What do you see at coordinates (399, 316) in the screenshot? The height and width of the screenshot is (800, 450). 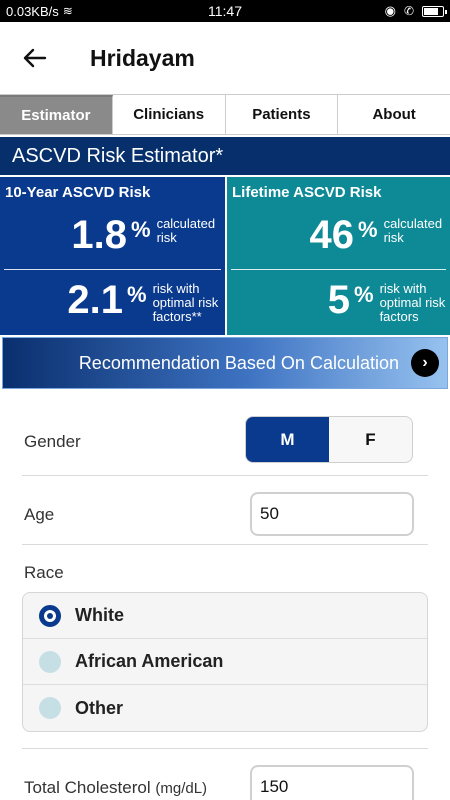 I see `label-line: factors` at bounding box center [399, 316].